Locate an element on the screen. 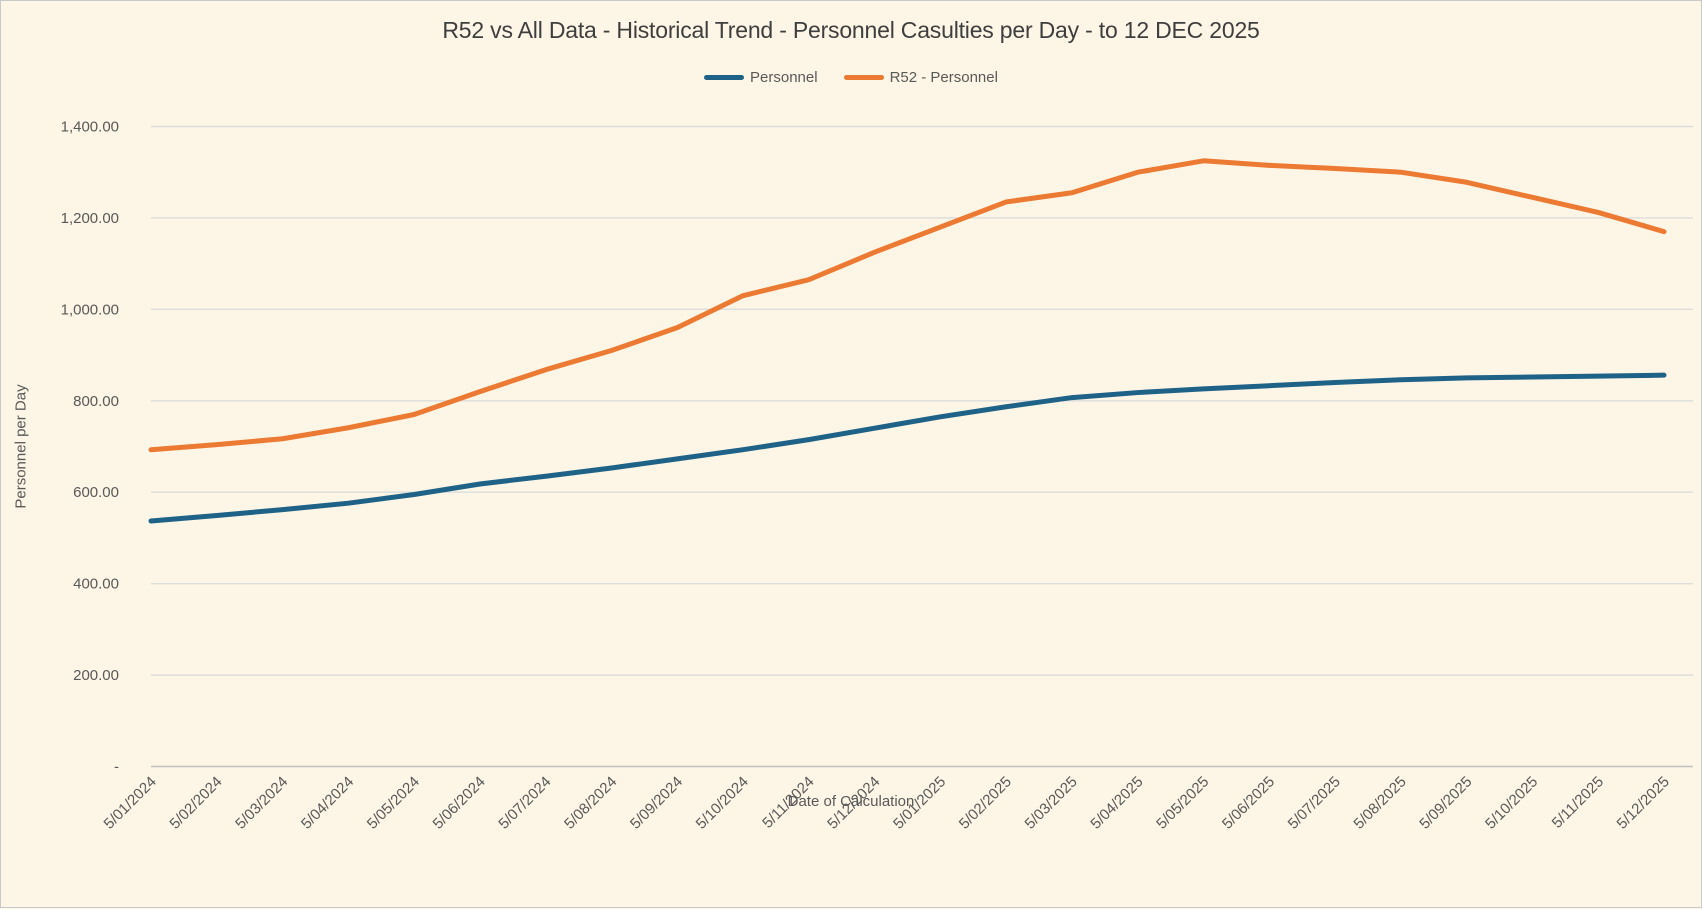 The height and width of the screenshot is (909, 1702). x-axis-title: Date of Calculation is located at coordinates (851, 801).